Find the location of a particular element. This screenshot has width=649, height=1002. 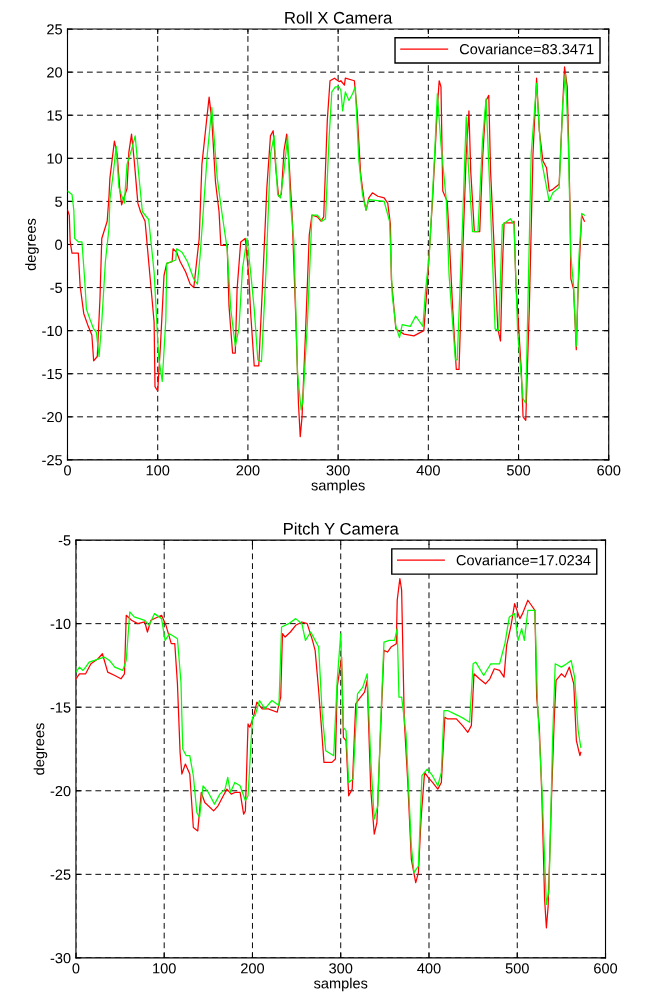

legend-label: Covariance=83.3471 is located at coordinates (526, 49).